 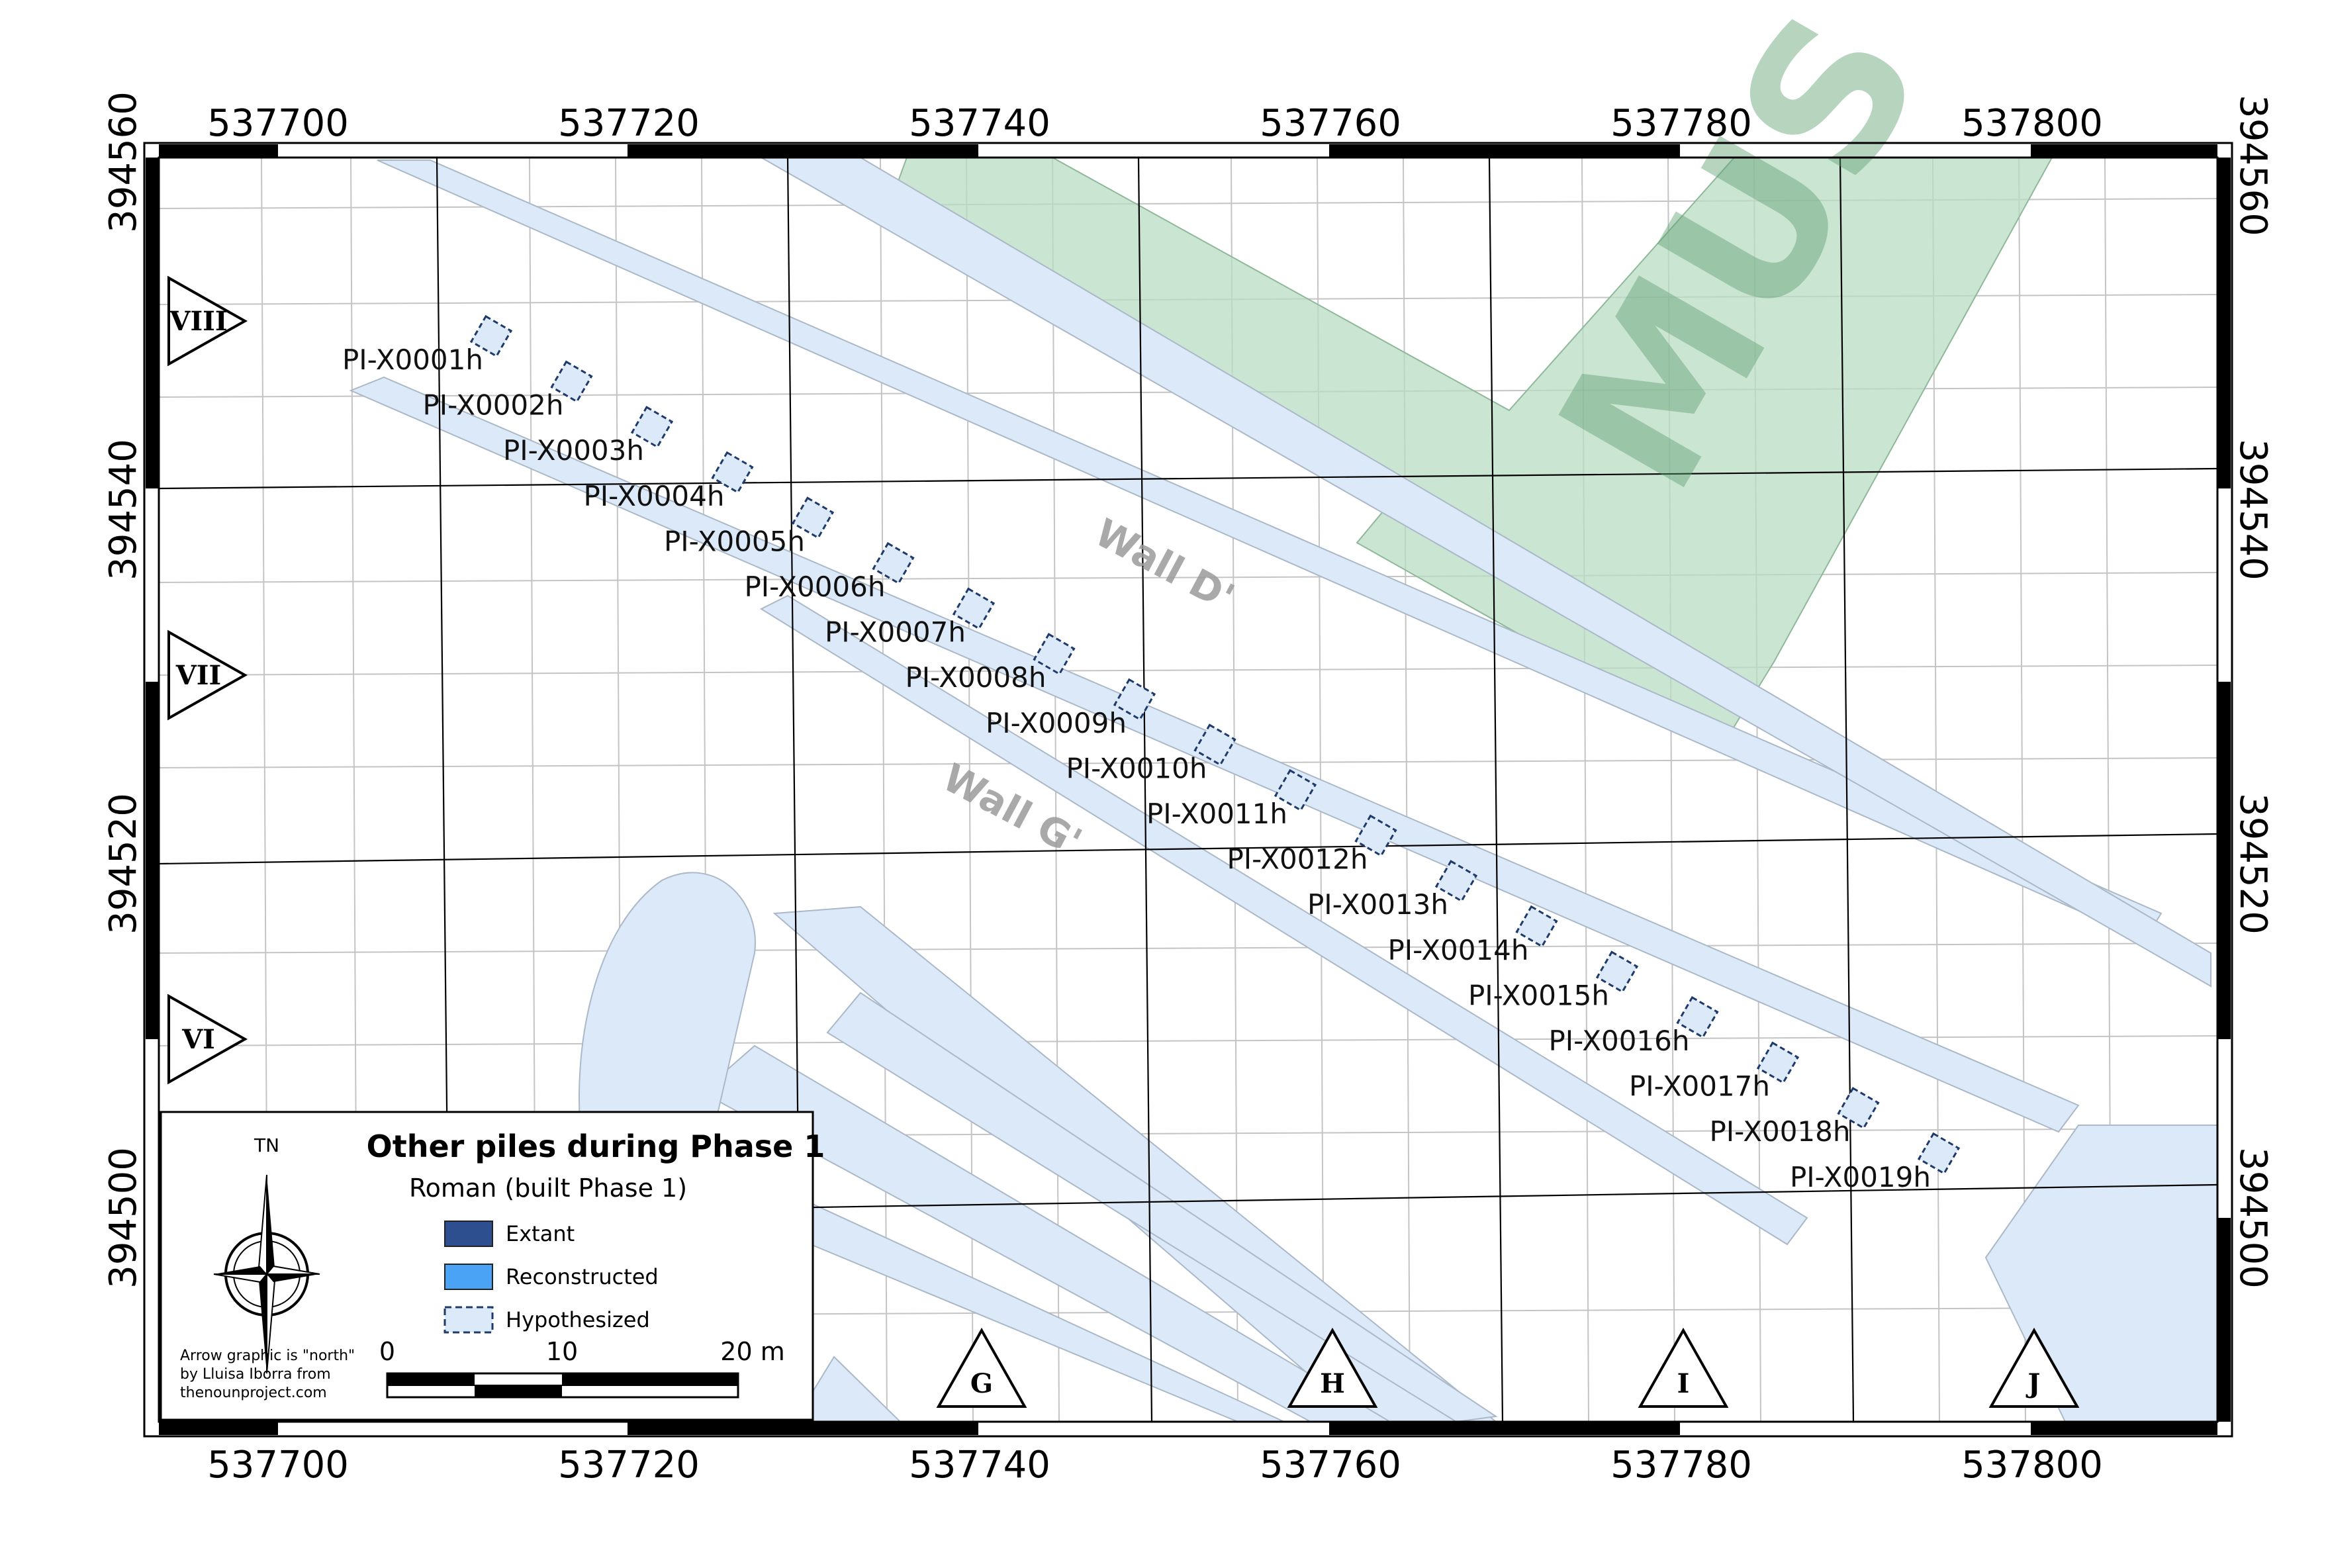 I want to click on x-tick-top-537720: 537720, so click(x=629, y=123).